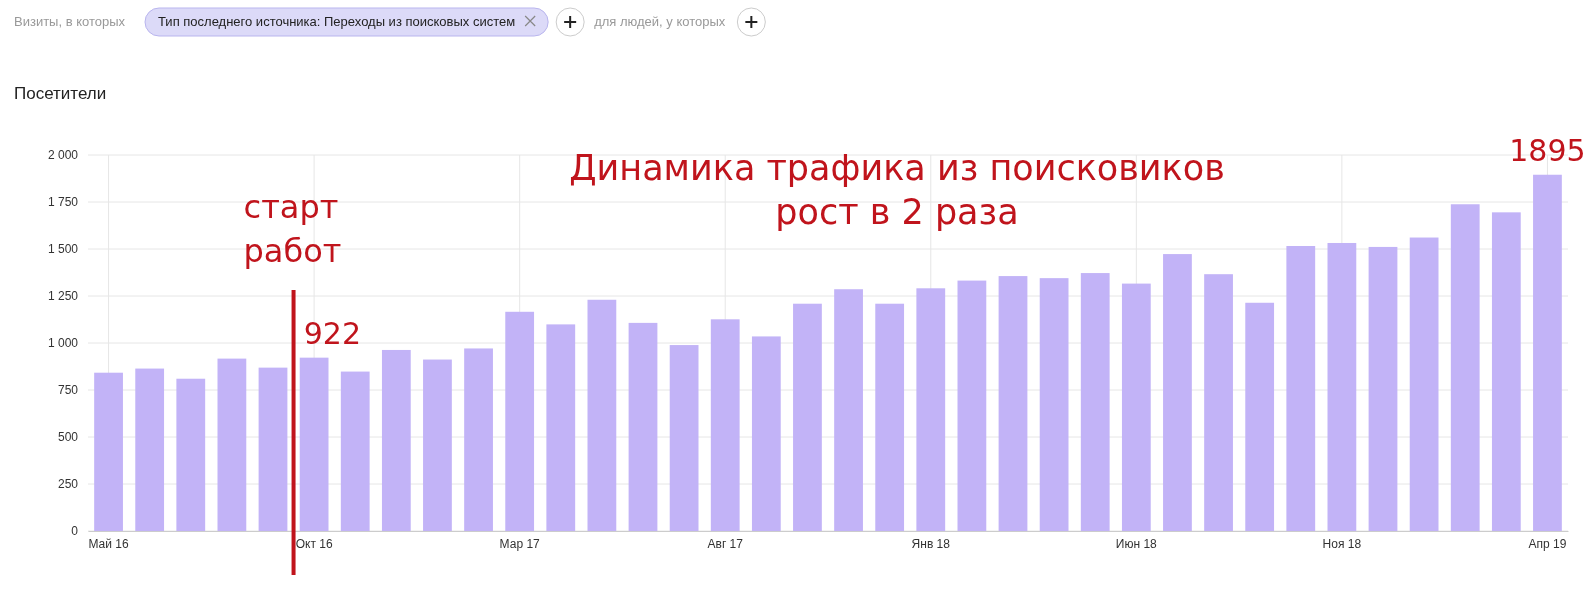 This screenshot has width=1592, height=592. I want to click on x-tick-label: Авг 17, so click(725, 543).